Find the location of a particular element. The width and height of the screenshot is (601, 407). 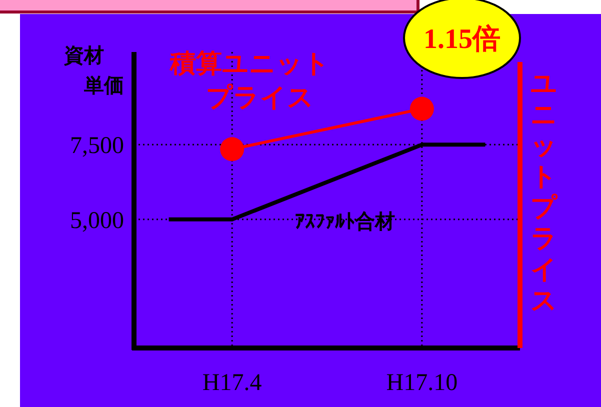

y-axis-title: 資材単価 is located at coordinates (93, 70).